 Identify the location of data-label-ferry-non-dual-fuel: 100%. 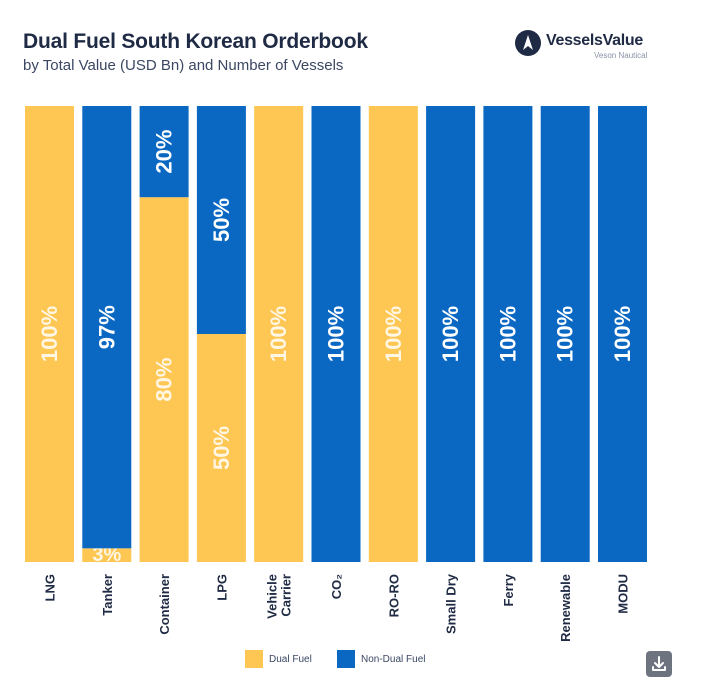
(507, 334).